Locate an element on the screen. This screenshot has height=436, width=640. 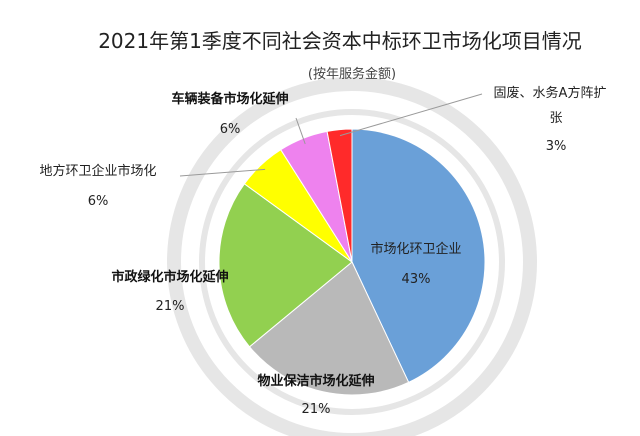
slice-label-5-line2: 张 is located at coordinates (555, 118).